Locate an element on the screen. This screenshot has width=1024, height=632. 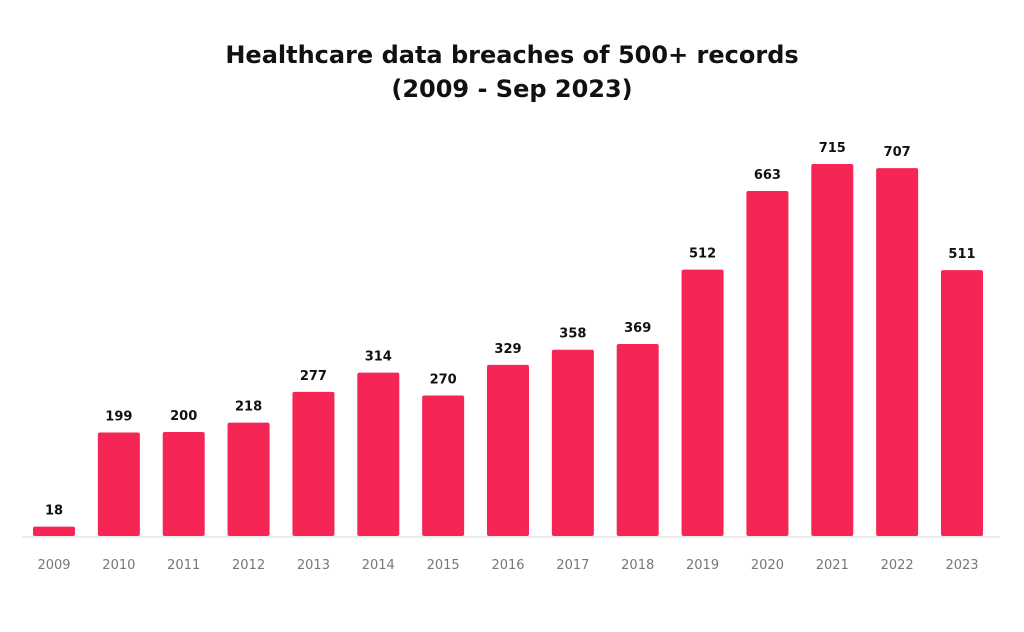
x-tick-label: 2021 is located at coordinates (832, 565).